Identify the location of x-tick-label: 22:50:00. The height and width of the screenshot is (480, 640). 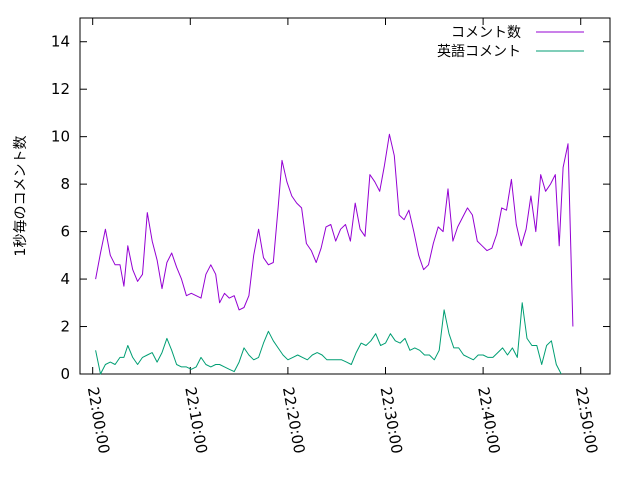
(586, 420).